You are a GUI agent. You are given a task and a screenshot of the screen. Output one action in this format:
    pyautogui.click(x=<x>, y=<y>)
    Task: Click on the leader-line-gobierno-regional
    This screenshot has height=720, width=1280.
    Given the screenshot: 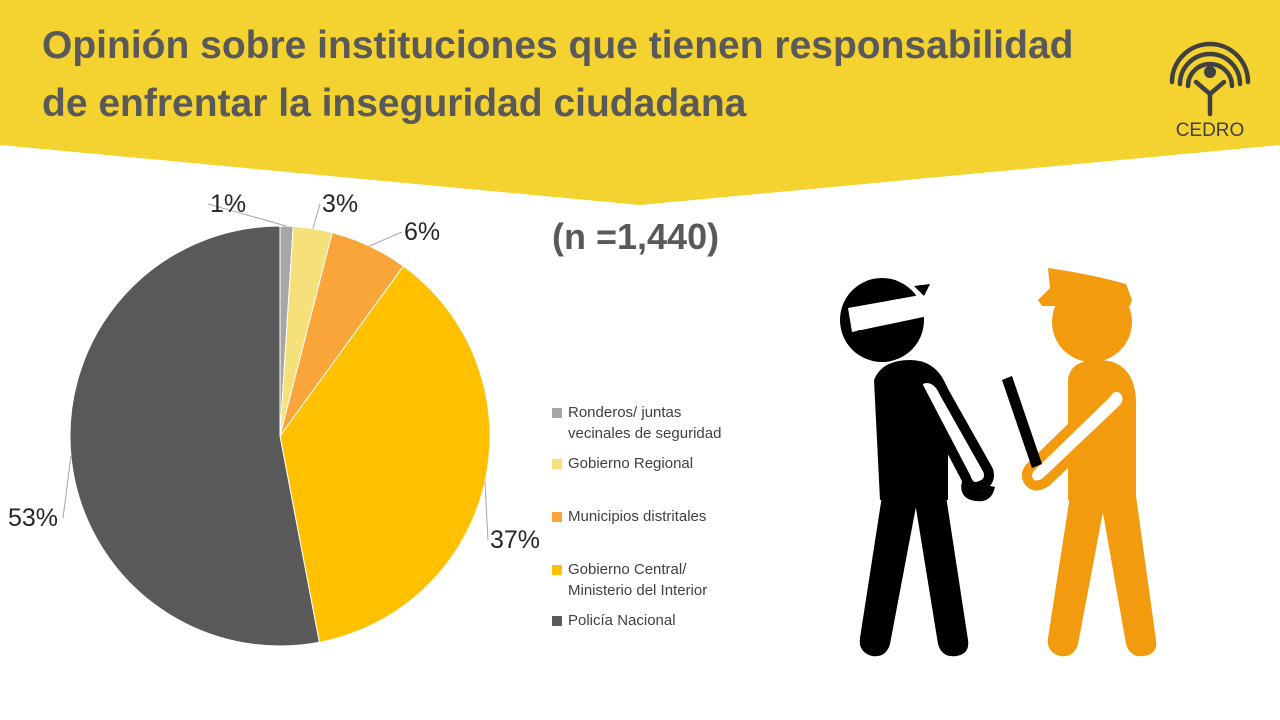 What is the action you would take?
    pyautogui.click(x=316, y=216)
    